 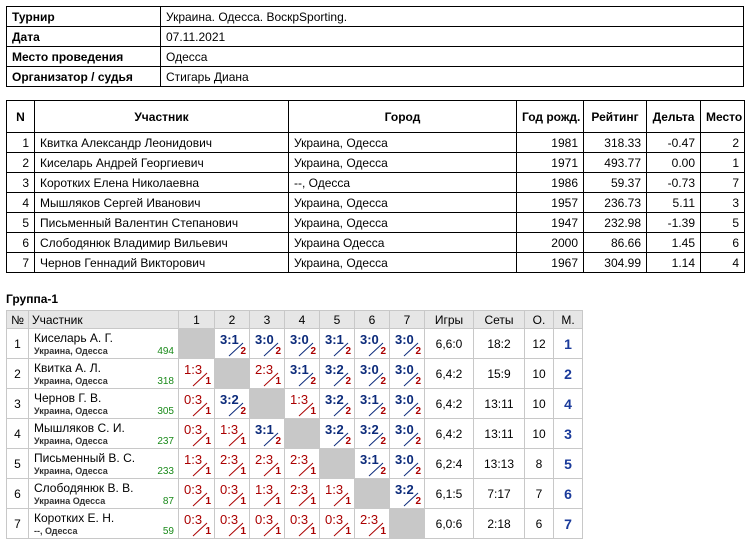 I want to click on player-cell: 4, so click(x=20, y=202).